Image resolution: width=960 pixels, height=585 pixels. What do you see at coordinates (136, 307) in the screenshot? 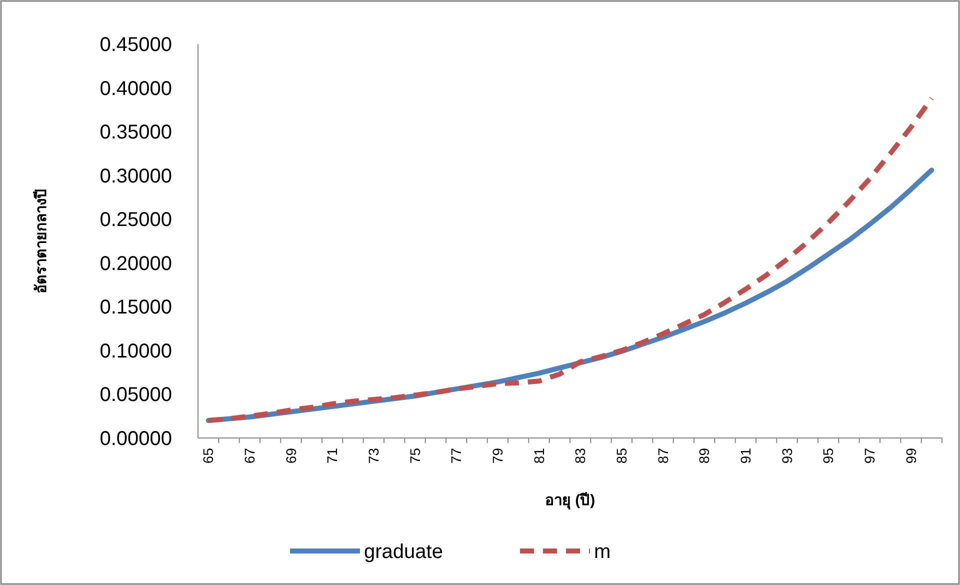
I see `y-tick-label: 0.15000` at bounding box center [136, 307].